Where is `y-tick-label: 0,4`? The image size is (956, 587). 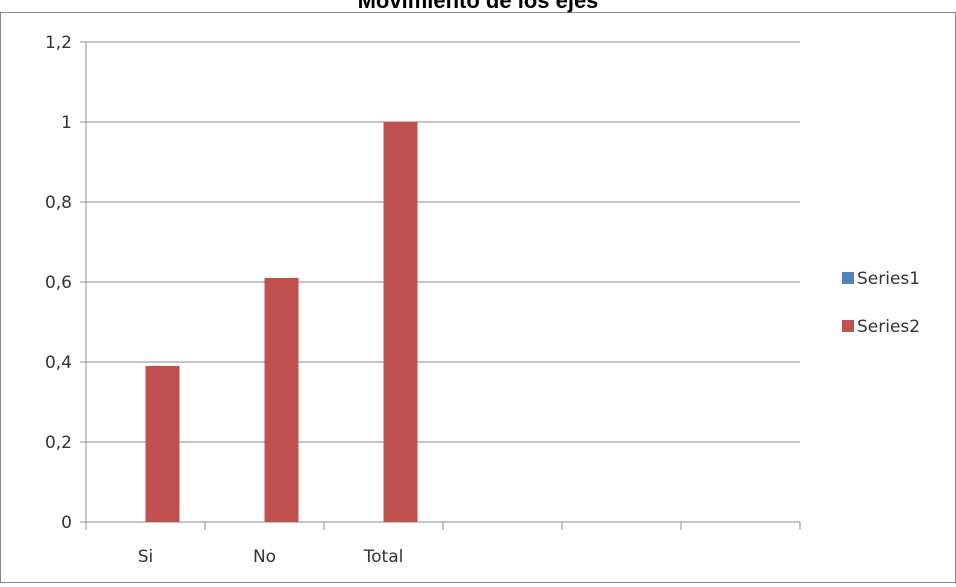
y-tick-label: 0,4 is located at coordinates (58, 363).